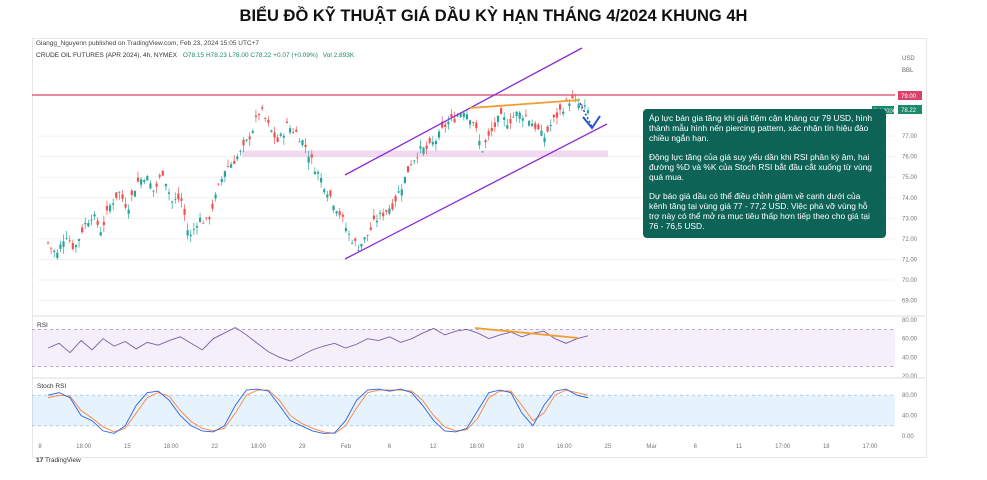 The width and height of the screenshot is (987, 480). I want to click on resistance-tag, so click(910, 95).